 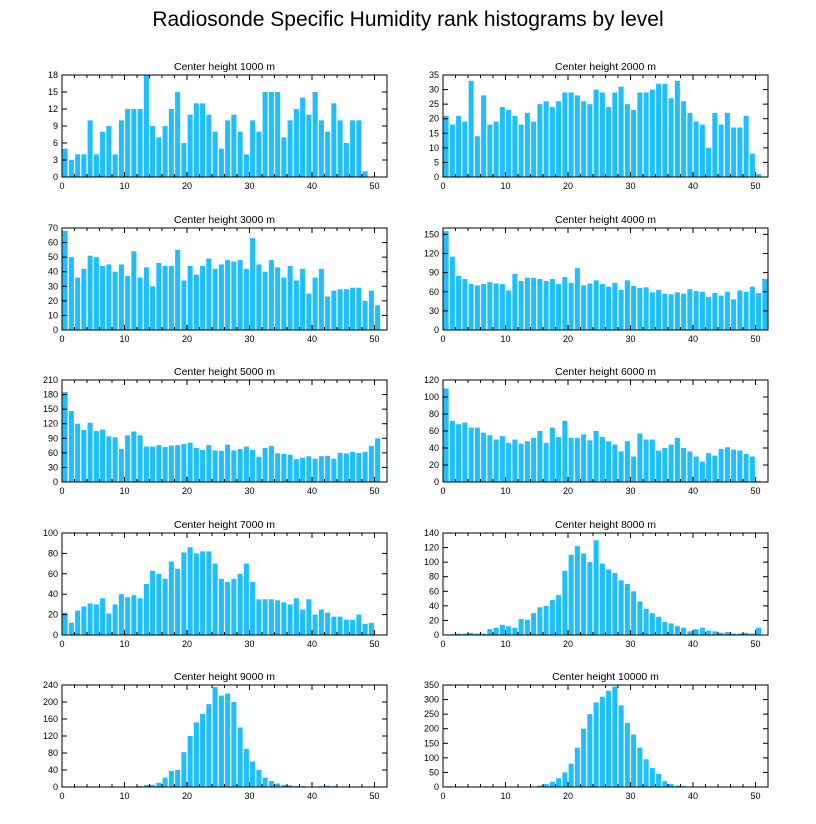 I want to click on y-tick-label: 3, so click(x=55, y=160).